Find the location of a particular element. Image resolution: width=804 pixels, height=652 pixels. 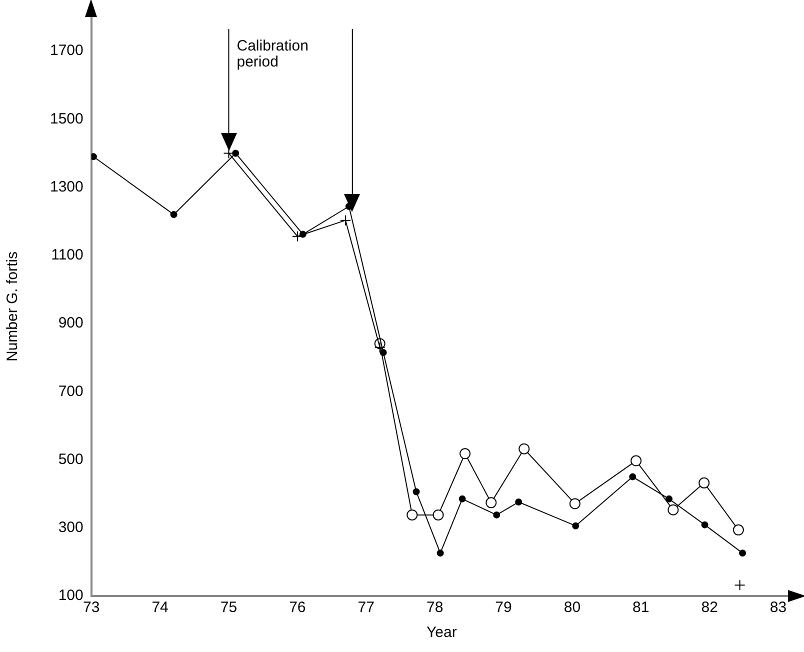

x-tick-label: 75 is located at coordinates (229, 607).